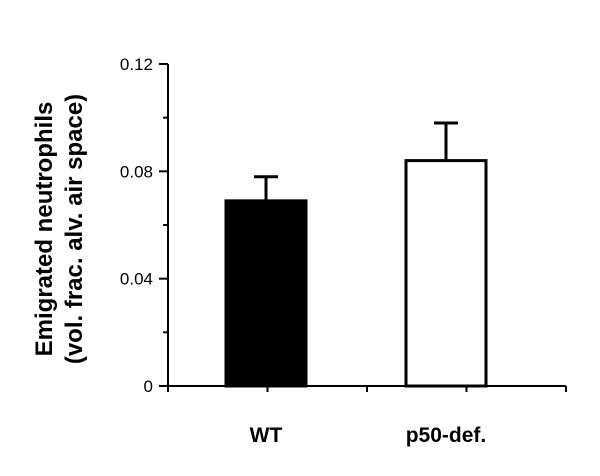 The height and width of the screenshot is (476, 600). Describe the element at coordinates (136, 171) in the screenshot. I see `y-tick-label-2: 0.08` at that location.